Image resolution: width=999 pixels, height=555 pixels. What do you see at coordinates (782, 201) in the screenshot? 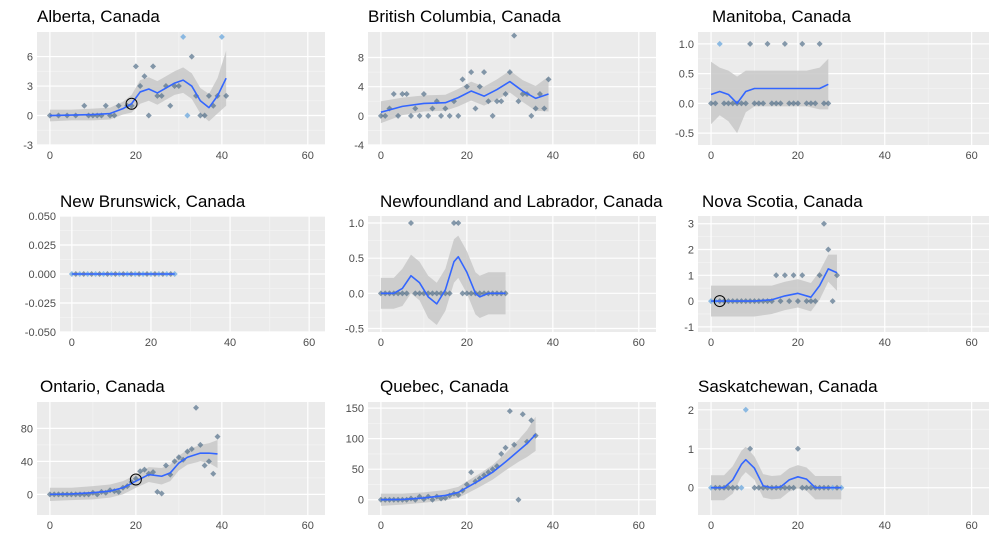
I see `facet-title: Nova Scotia, Canada` at bounding box center [782, 201].